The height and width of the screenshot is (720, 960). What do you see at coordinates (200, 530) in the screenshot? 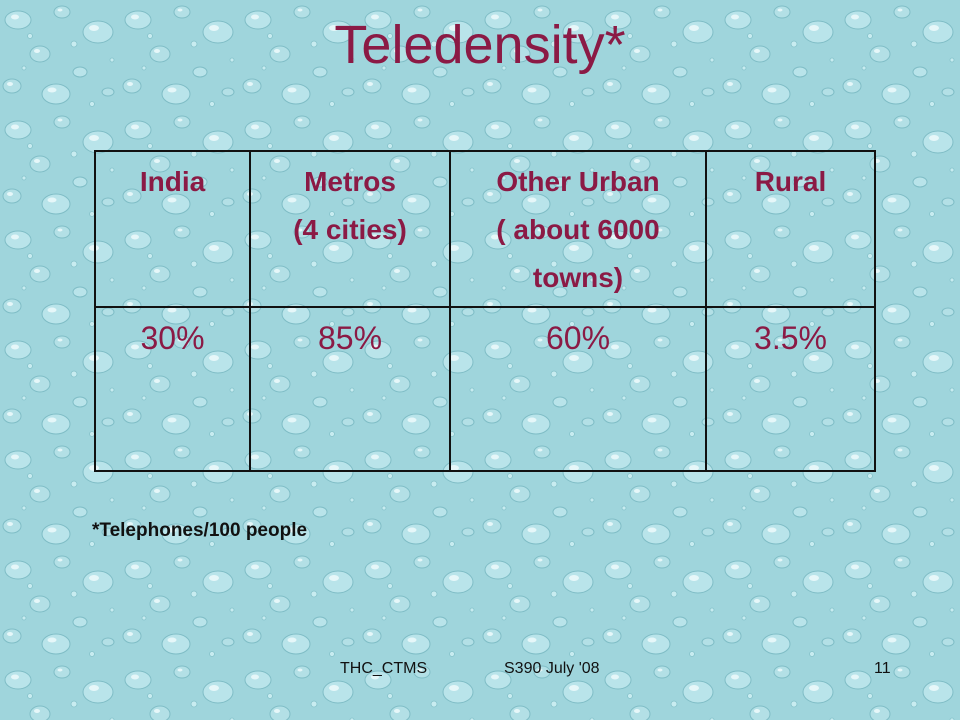
I see `footnote: *Telephones/100 people` at bounding box center [200, 530].